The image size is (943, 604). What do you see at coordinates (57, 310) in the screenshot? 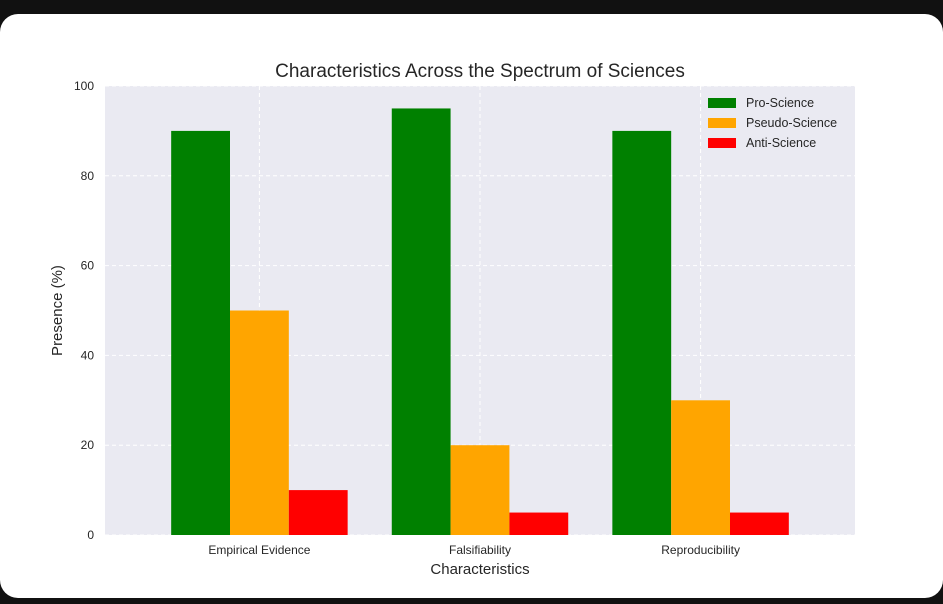
I see `y-axis-label: Presence (%)` at bounding box center [57, 310].